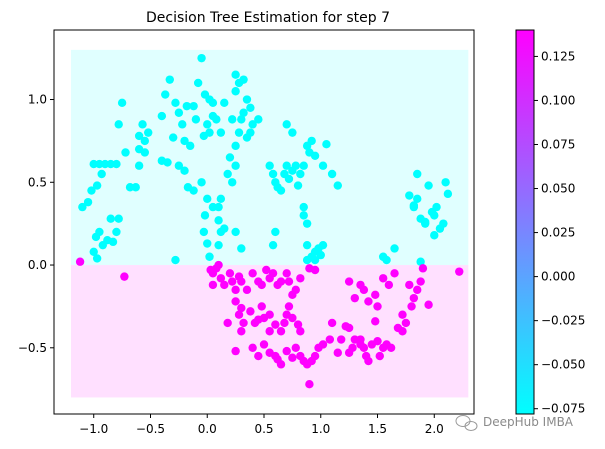  Describe the element at coordinates (37, 265) in the screenshot. I see `y-tick-label: 0.0` at that location.